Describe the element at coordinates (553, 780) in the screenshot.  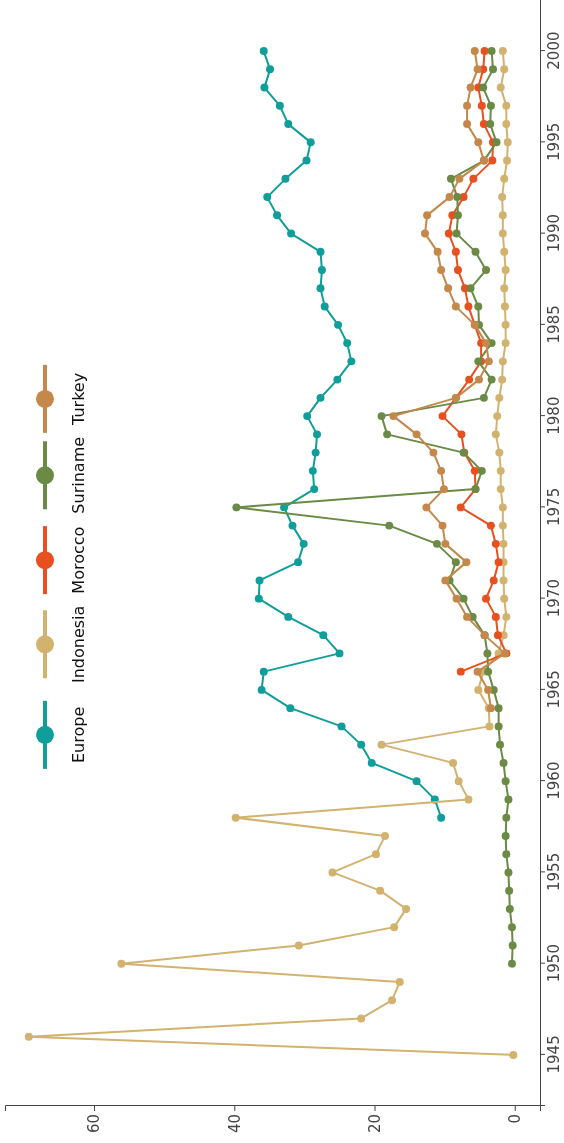
I see `y-tick-label: 1960` at that location.